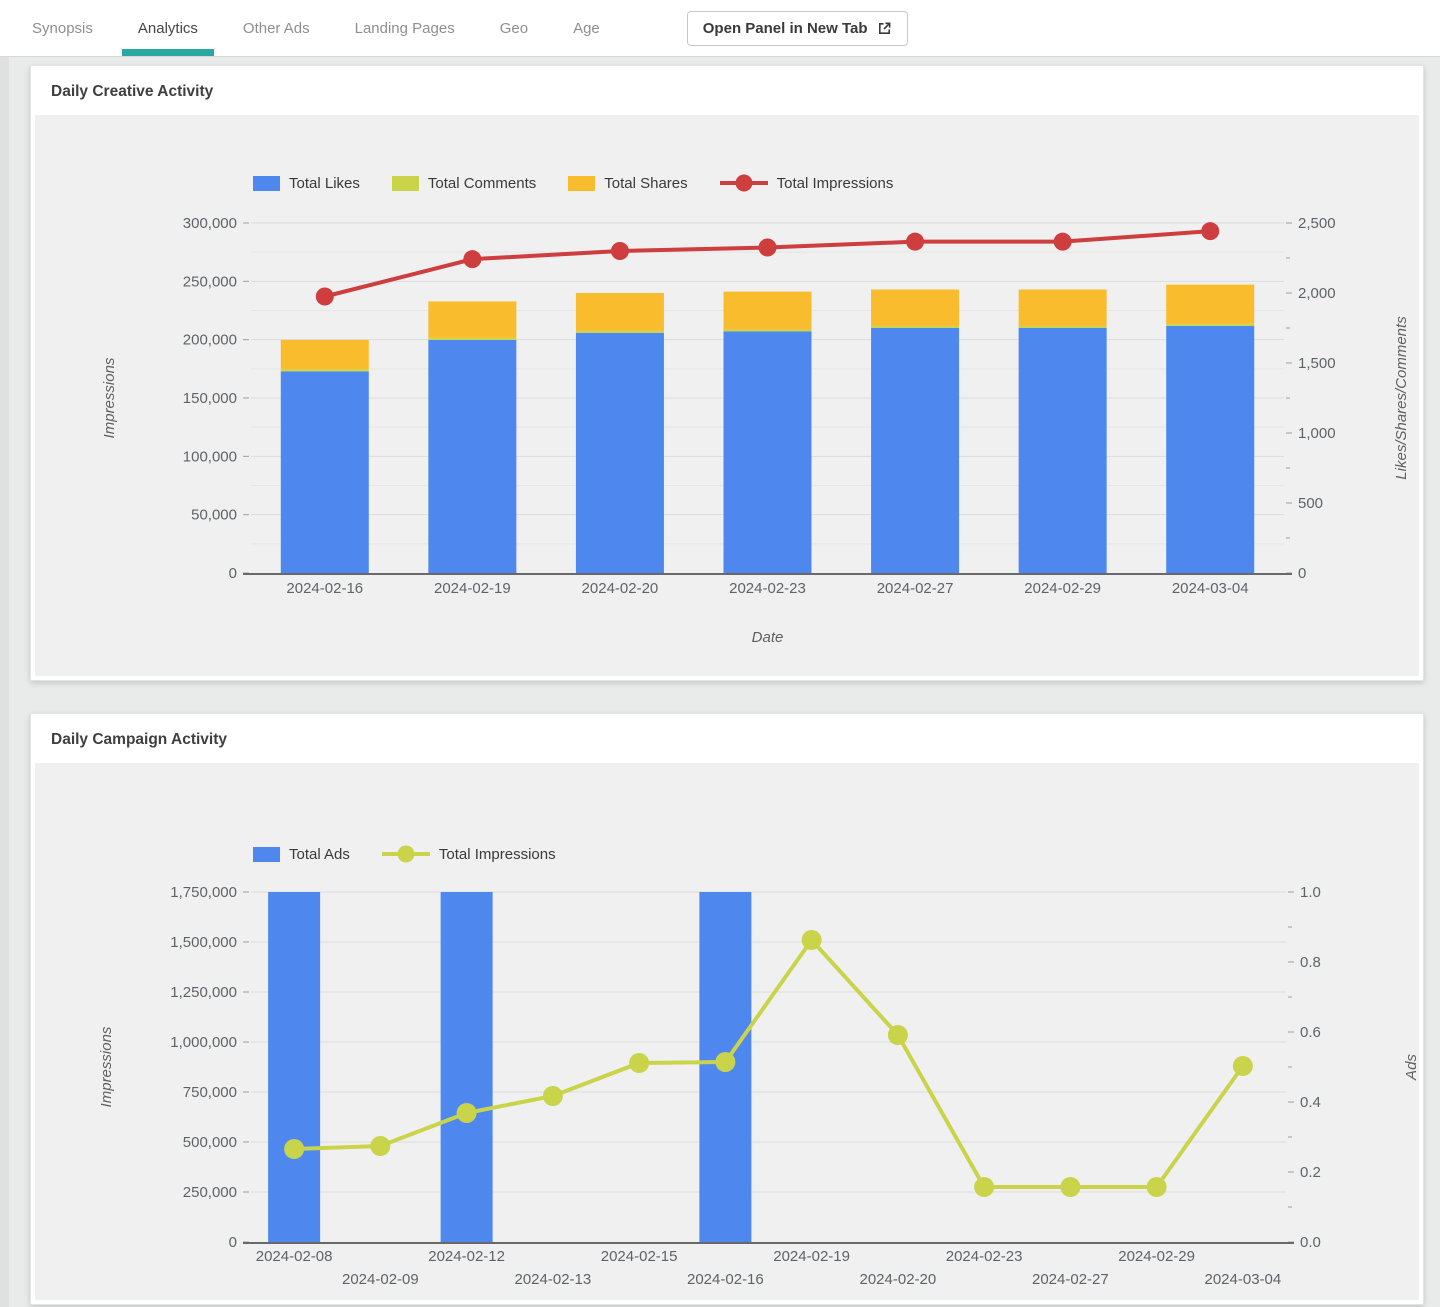 The image size is (1440, 1307). What do you see at coordinates (214, 515) in the screenshot?
I see `y-tick-label-left: 50,000` at bounding box center [214, 515].